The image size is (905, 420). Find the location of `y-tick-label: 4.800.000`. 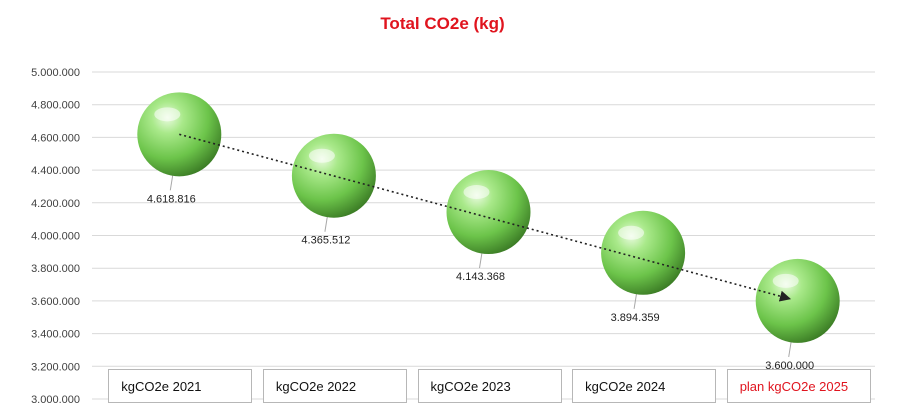

y-tick-label: 4.800.000 is located at coordinates (55, 106).